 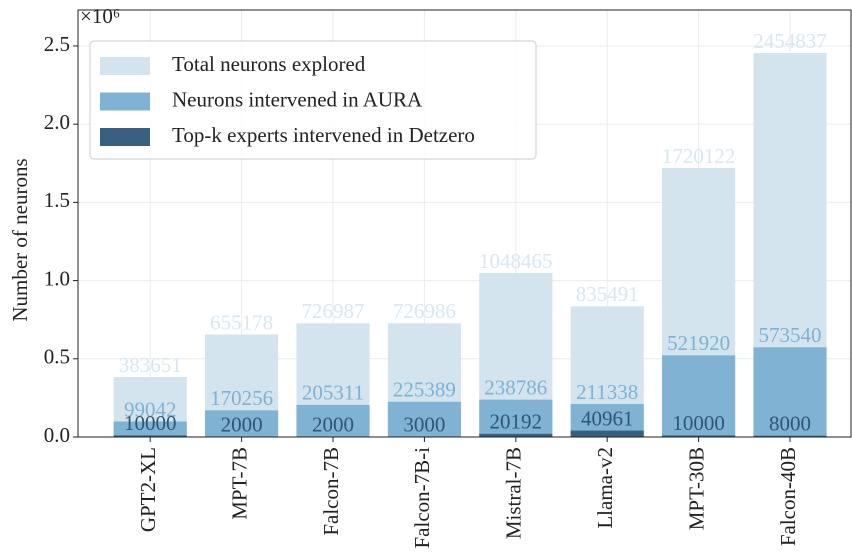 What do you see at coordinates (788, 496) in the screenshot?
I see `x-tick-label: Falcon-40B` at bounding box center [788, 496].